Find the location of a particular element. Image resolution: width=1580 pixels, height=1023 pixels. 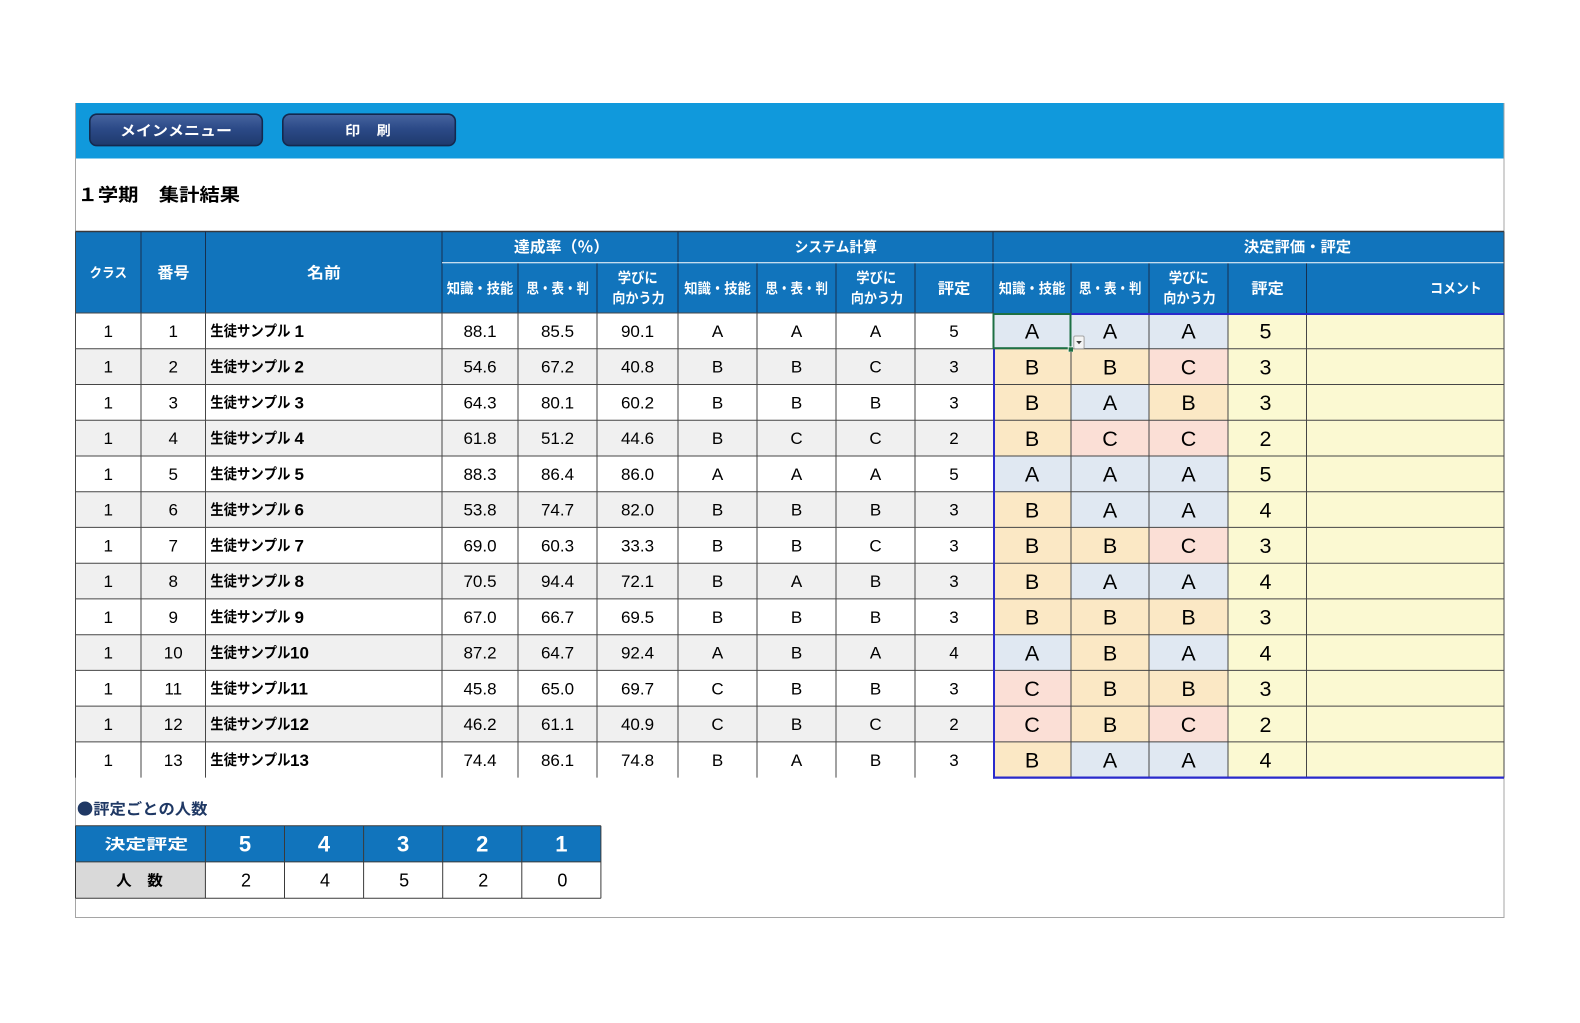

svg-text: 61.1 is located at coordinates (557, 724).